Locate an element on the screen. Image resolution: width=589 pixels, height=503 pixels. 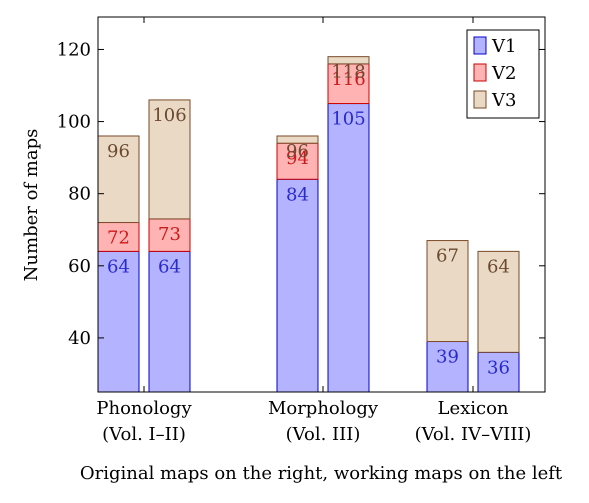
data-label-v1: 105 is located at coordinates (348, 119).